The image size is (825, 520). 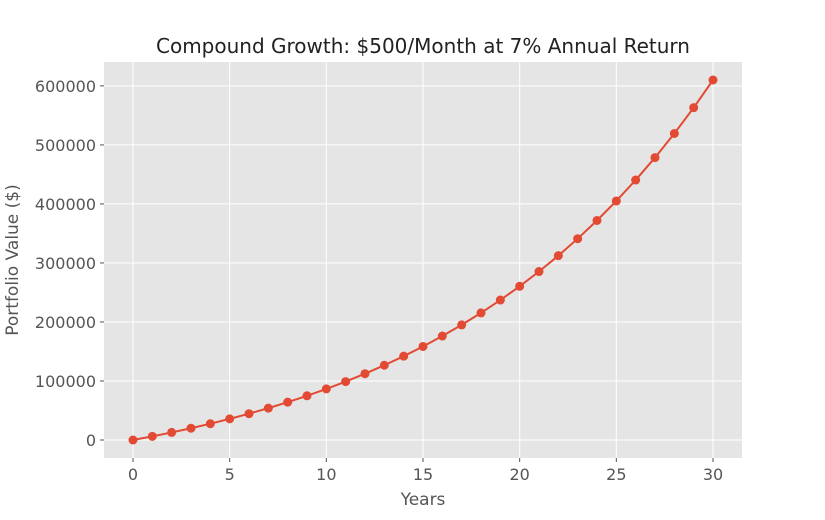 I want to click on x-tick-label: 25, so click(x=616, y=474).